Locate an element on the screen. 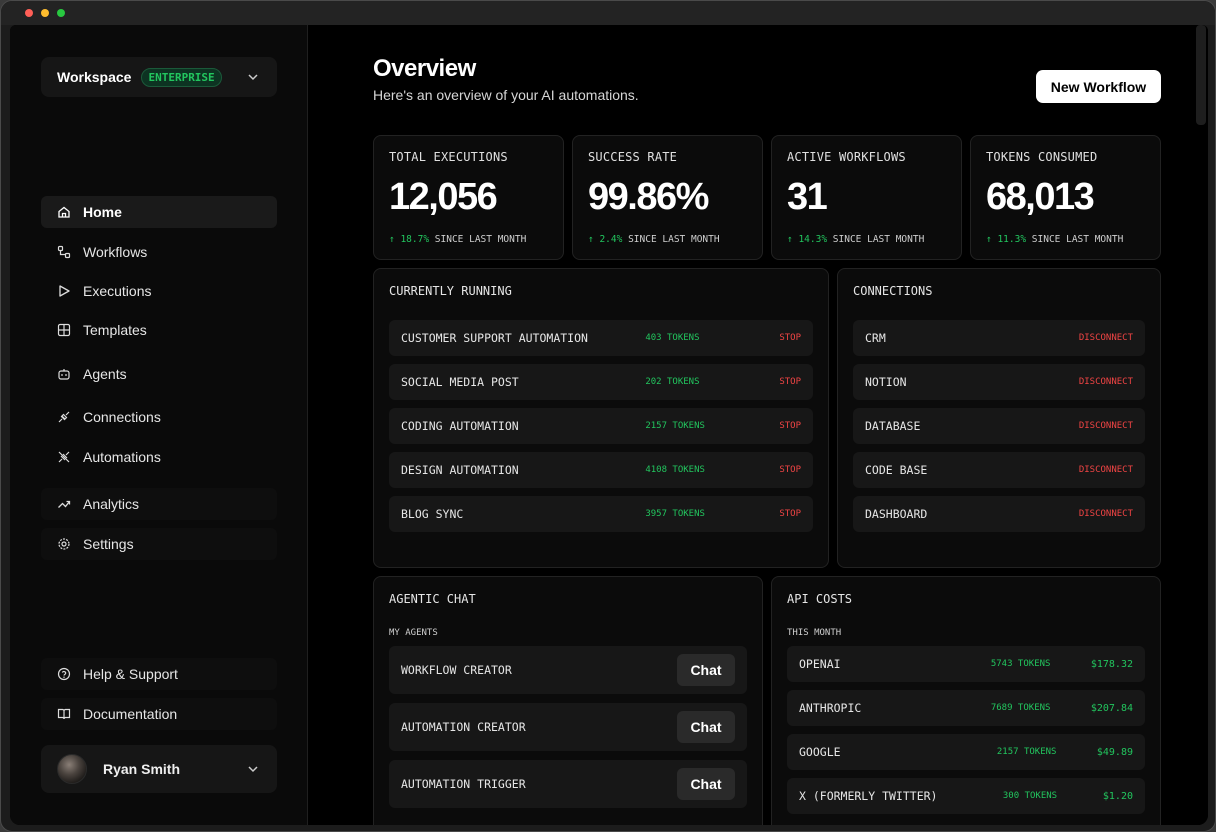 This screenshot has width=1216, height=832. maximize-window-button is located at coordinates (61, 13).